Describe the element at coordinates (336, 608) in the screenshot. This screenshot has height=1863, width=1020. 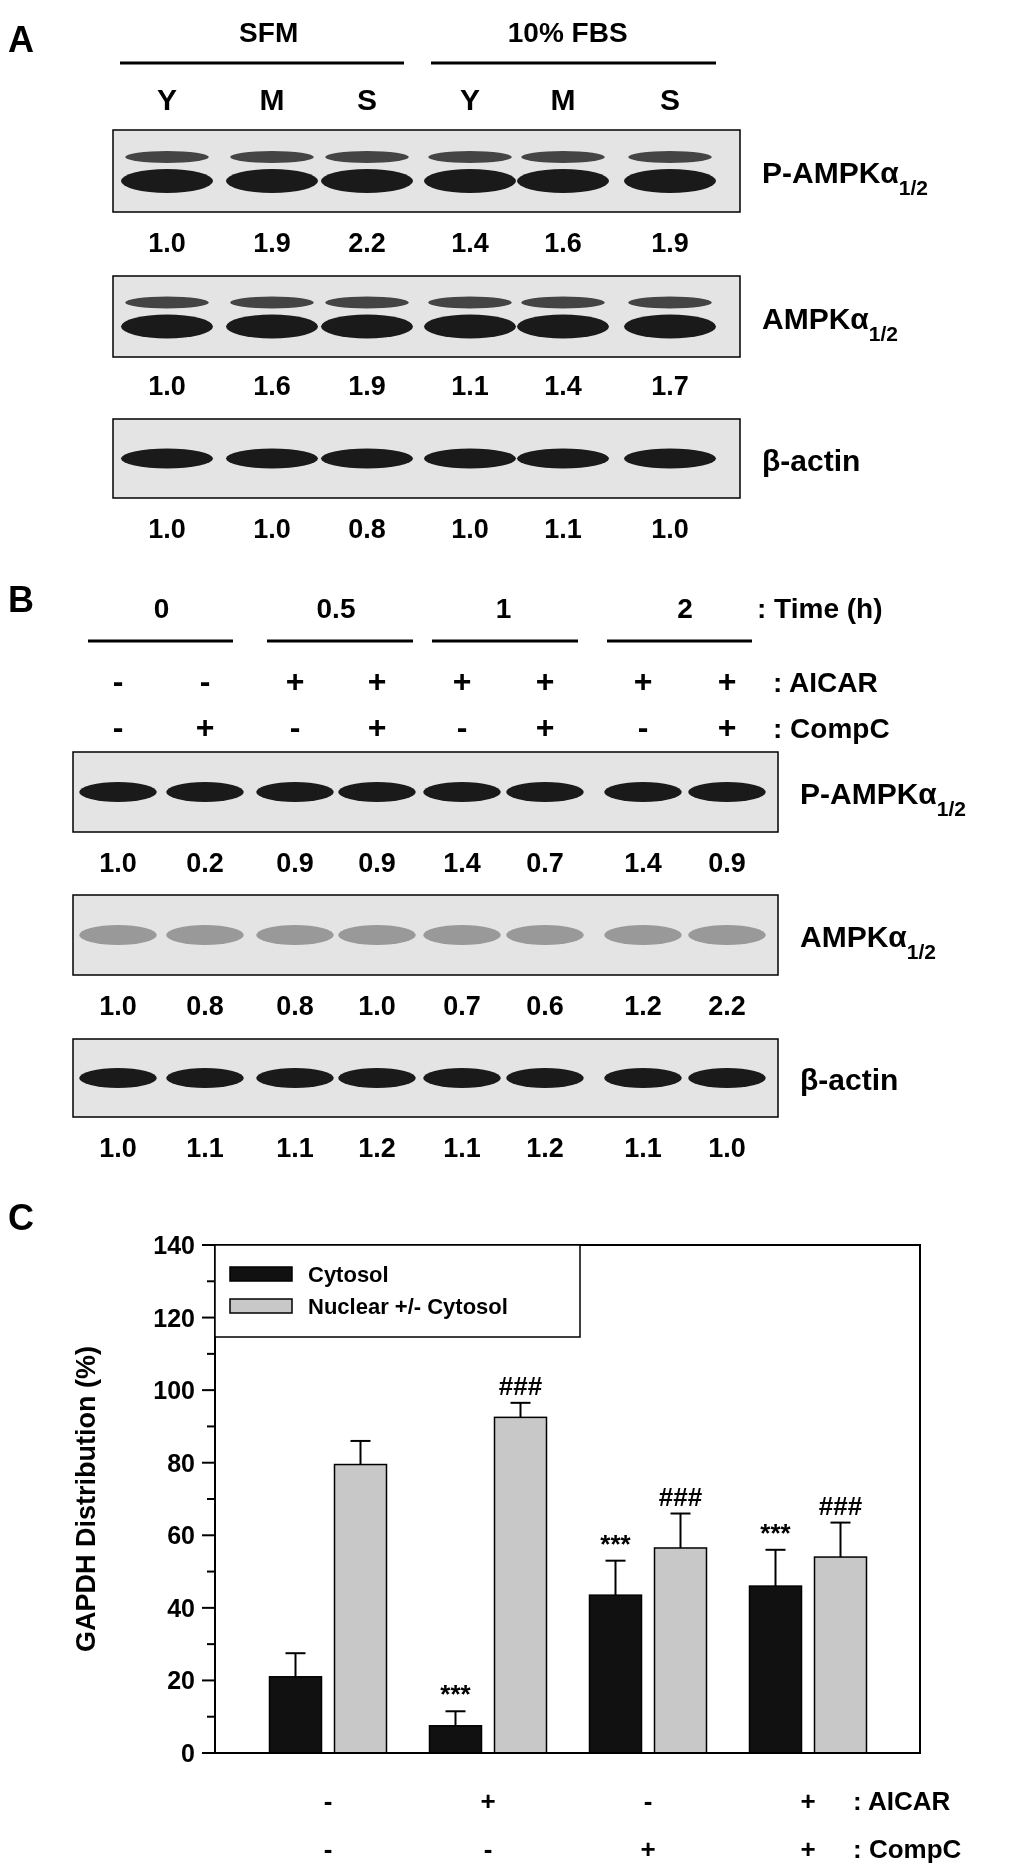
I see `text: 0.5` at that location.